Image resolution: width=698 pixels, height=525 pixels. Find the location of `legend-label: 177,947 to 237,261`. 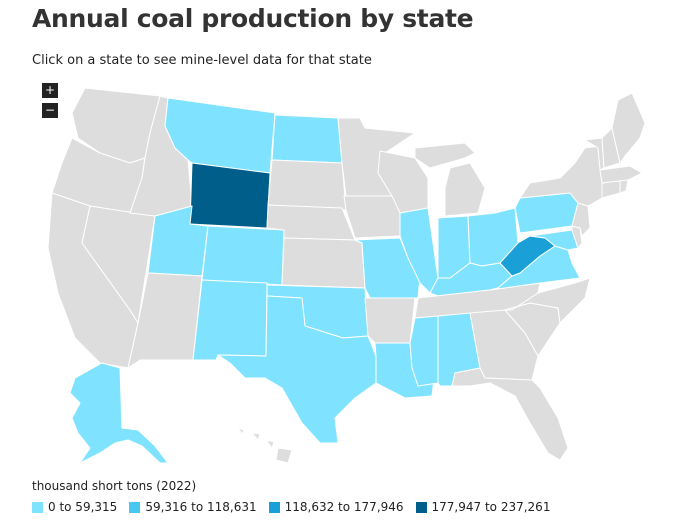

legend-label: 177,947 to 237,261 is located at coordinates (491, 507).